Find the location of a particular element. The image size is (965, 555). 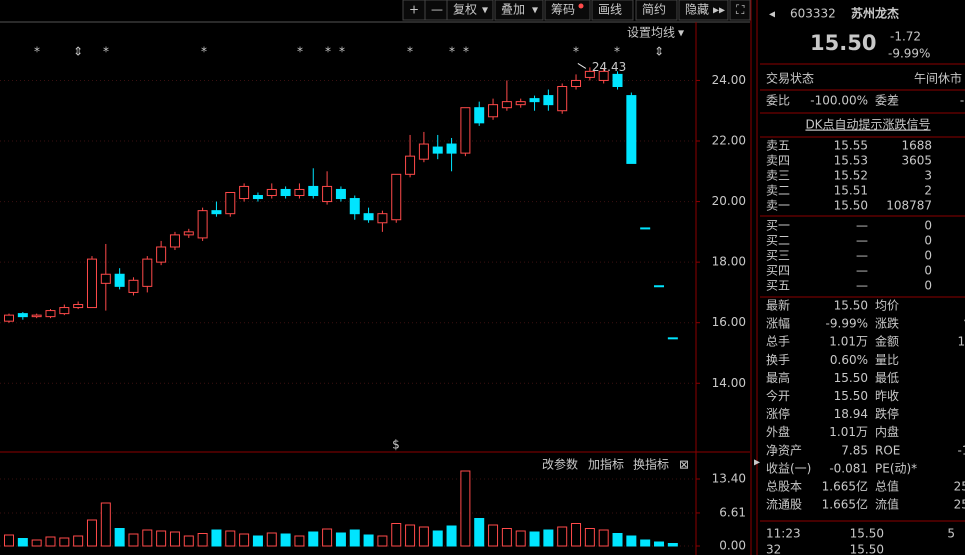

price-change: -1.72 is located at coordinates (905, 37).